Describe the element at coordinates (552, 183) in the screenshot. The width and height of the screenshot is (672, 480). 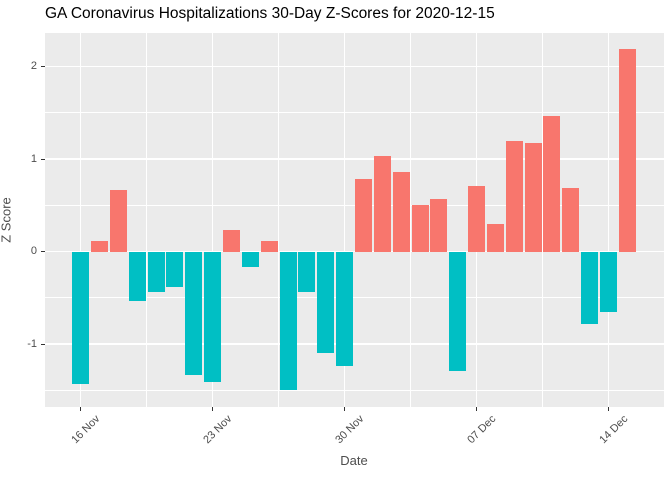
I see `bar-11-dec` at that location.